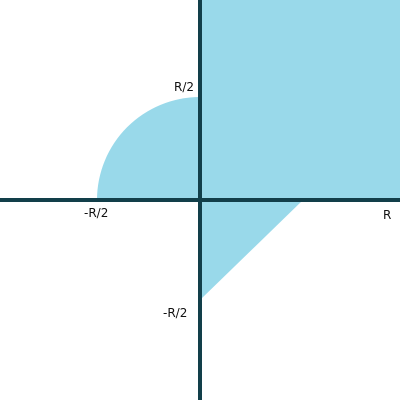  Describe the element at coordinates (96, 213) in the screenshot. I see `label-x-half-negative: -R/2` at that location.